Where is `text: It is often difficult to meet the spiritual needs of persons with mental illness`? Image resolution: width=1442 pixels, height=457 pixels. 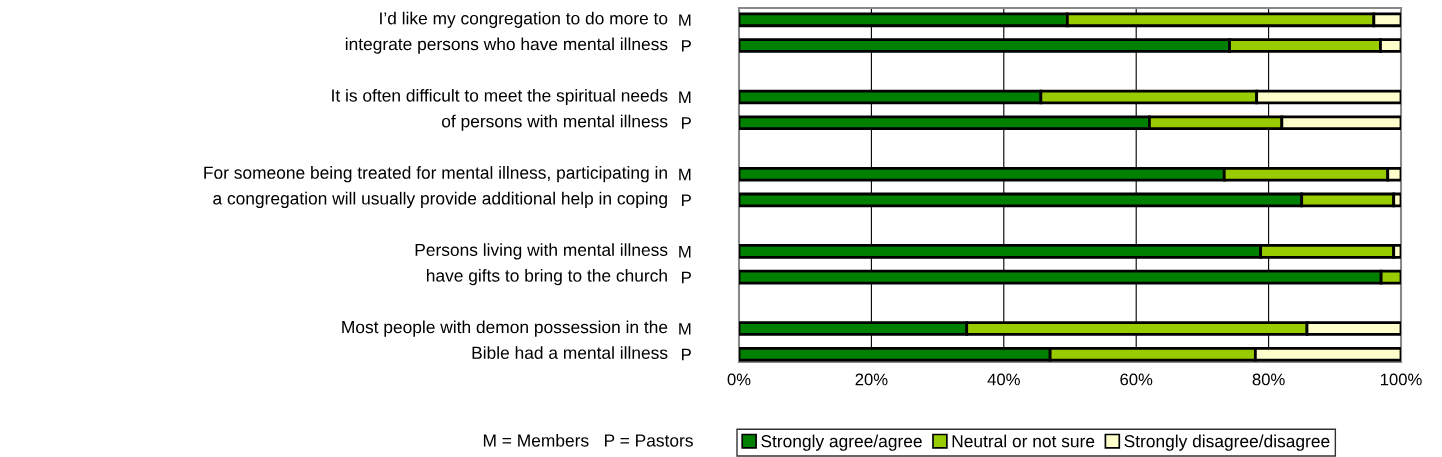 text: It is often difficult to meet the spiritual needs of persons with mental illness is located at coordinates (500, 109).